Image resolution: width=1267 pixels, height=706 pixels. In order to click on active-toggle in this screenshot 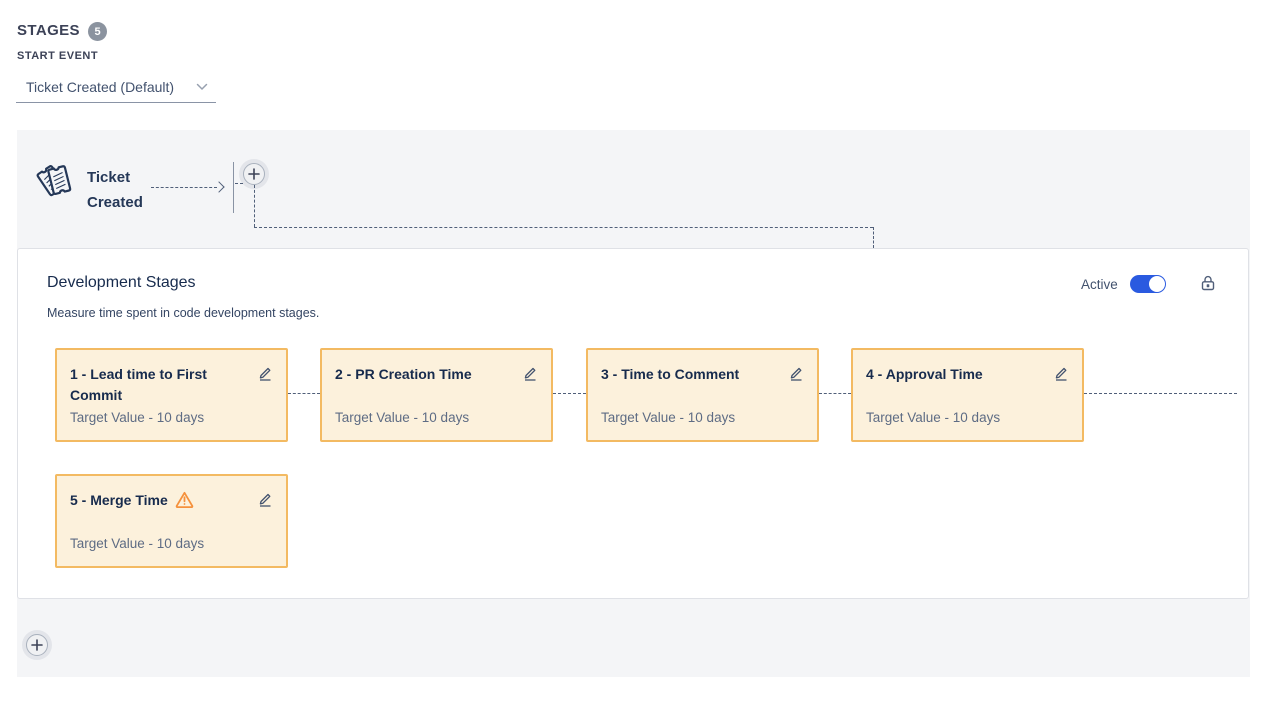, I will do `click(1148, 284)`.